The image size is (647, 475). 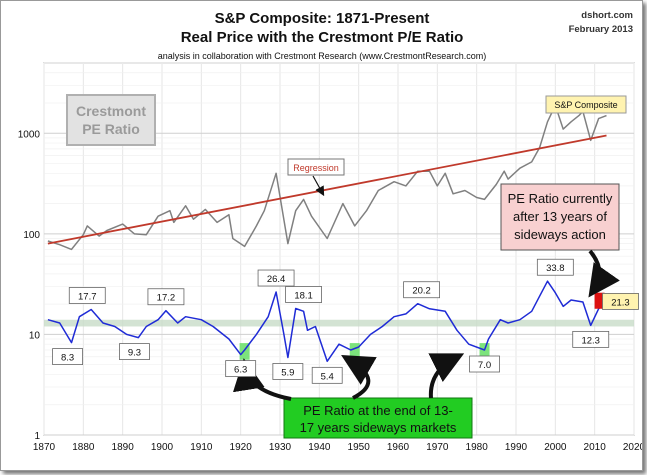 I want to click on sideways-markers, so click(x=364, y=351).